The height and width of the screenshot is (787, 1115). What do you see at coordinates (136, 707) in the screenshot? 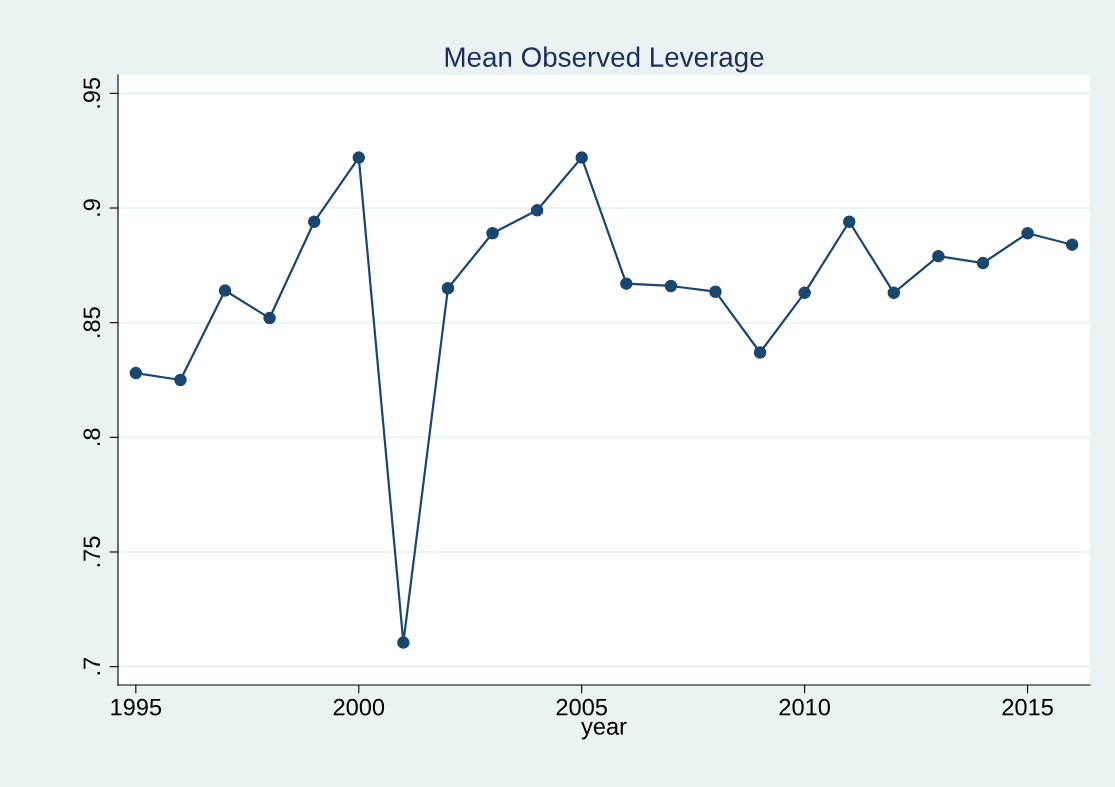
I see `x-tick-label: 1995` at bounding box center [136, 707].